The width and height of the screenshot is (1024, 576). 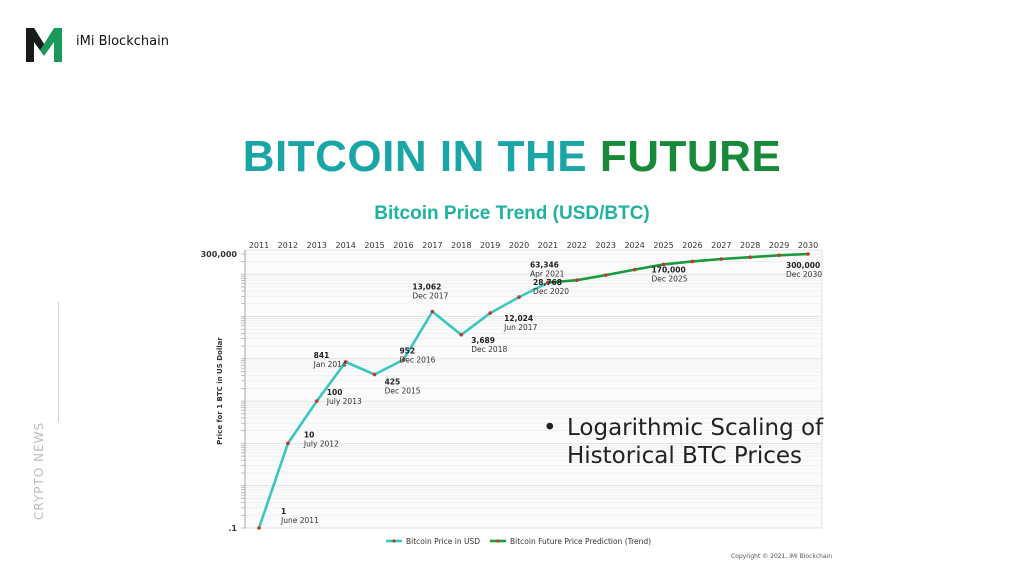 I want to click on data-label-date: Dec 2025, so click(x=670, y=278).